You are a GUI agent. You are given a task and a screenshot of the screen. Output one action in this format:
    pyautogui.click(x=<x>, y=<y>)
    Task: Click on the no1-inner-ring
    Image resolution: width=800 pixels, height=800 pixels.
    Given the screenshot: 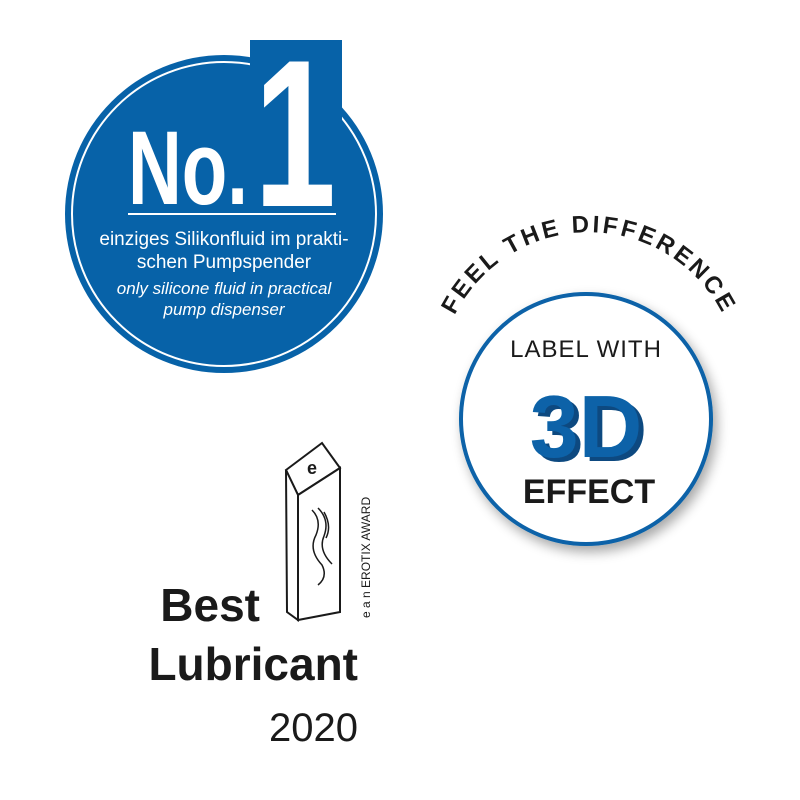 What is the action you would take?
    pyautogui.click(x=224, y=214)
    